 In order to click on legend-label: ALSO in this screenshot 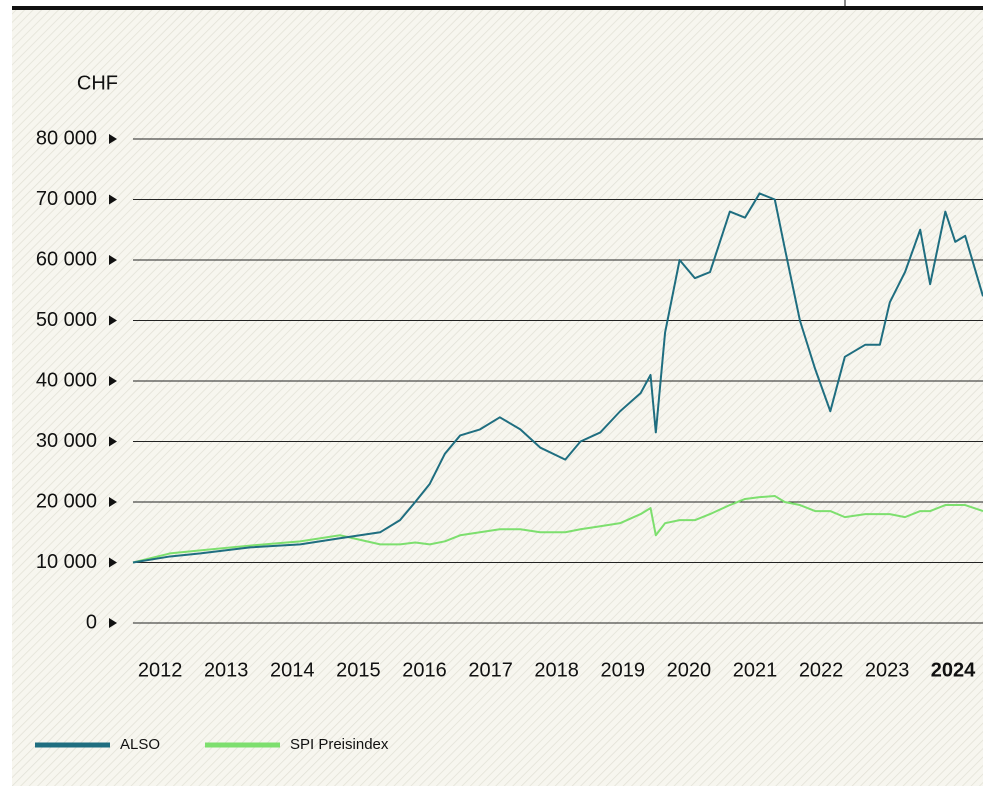, I will do `click(140, 744)`.